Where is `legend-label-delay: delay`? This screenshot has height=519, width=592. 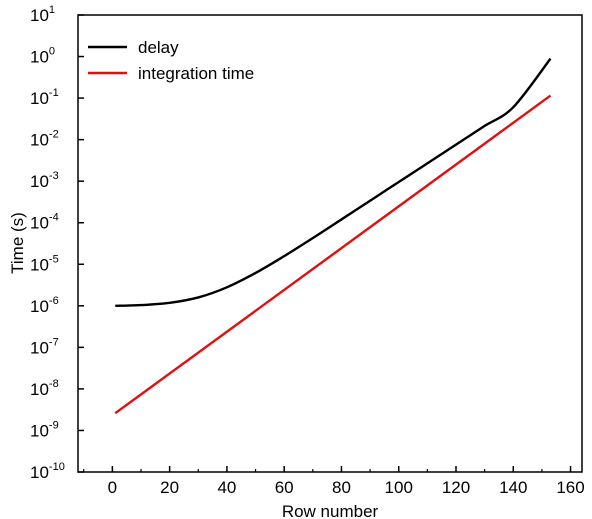 legend-label-delay: delay is located at coordinates (158, 47).